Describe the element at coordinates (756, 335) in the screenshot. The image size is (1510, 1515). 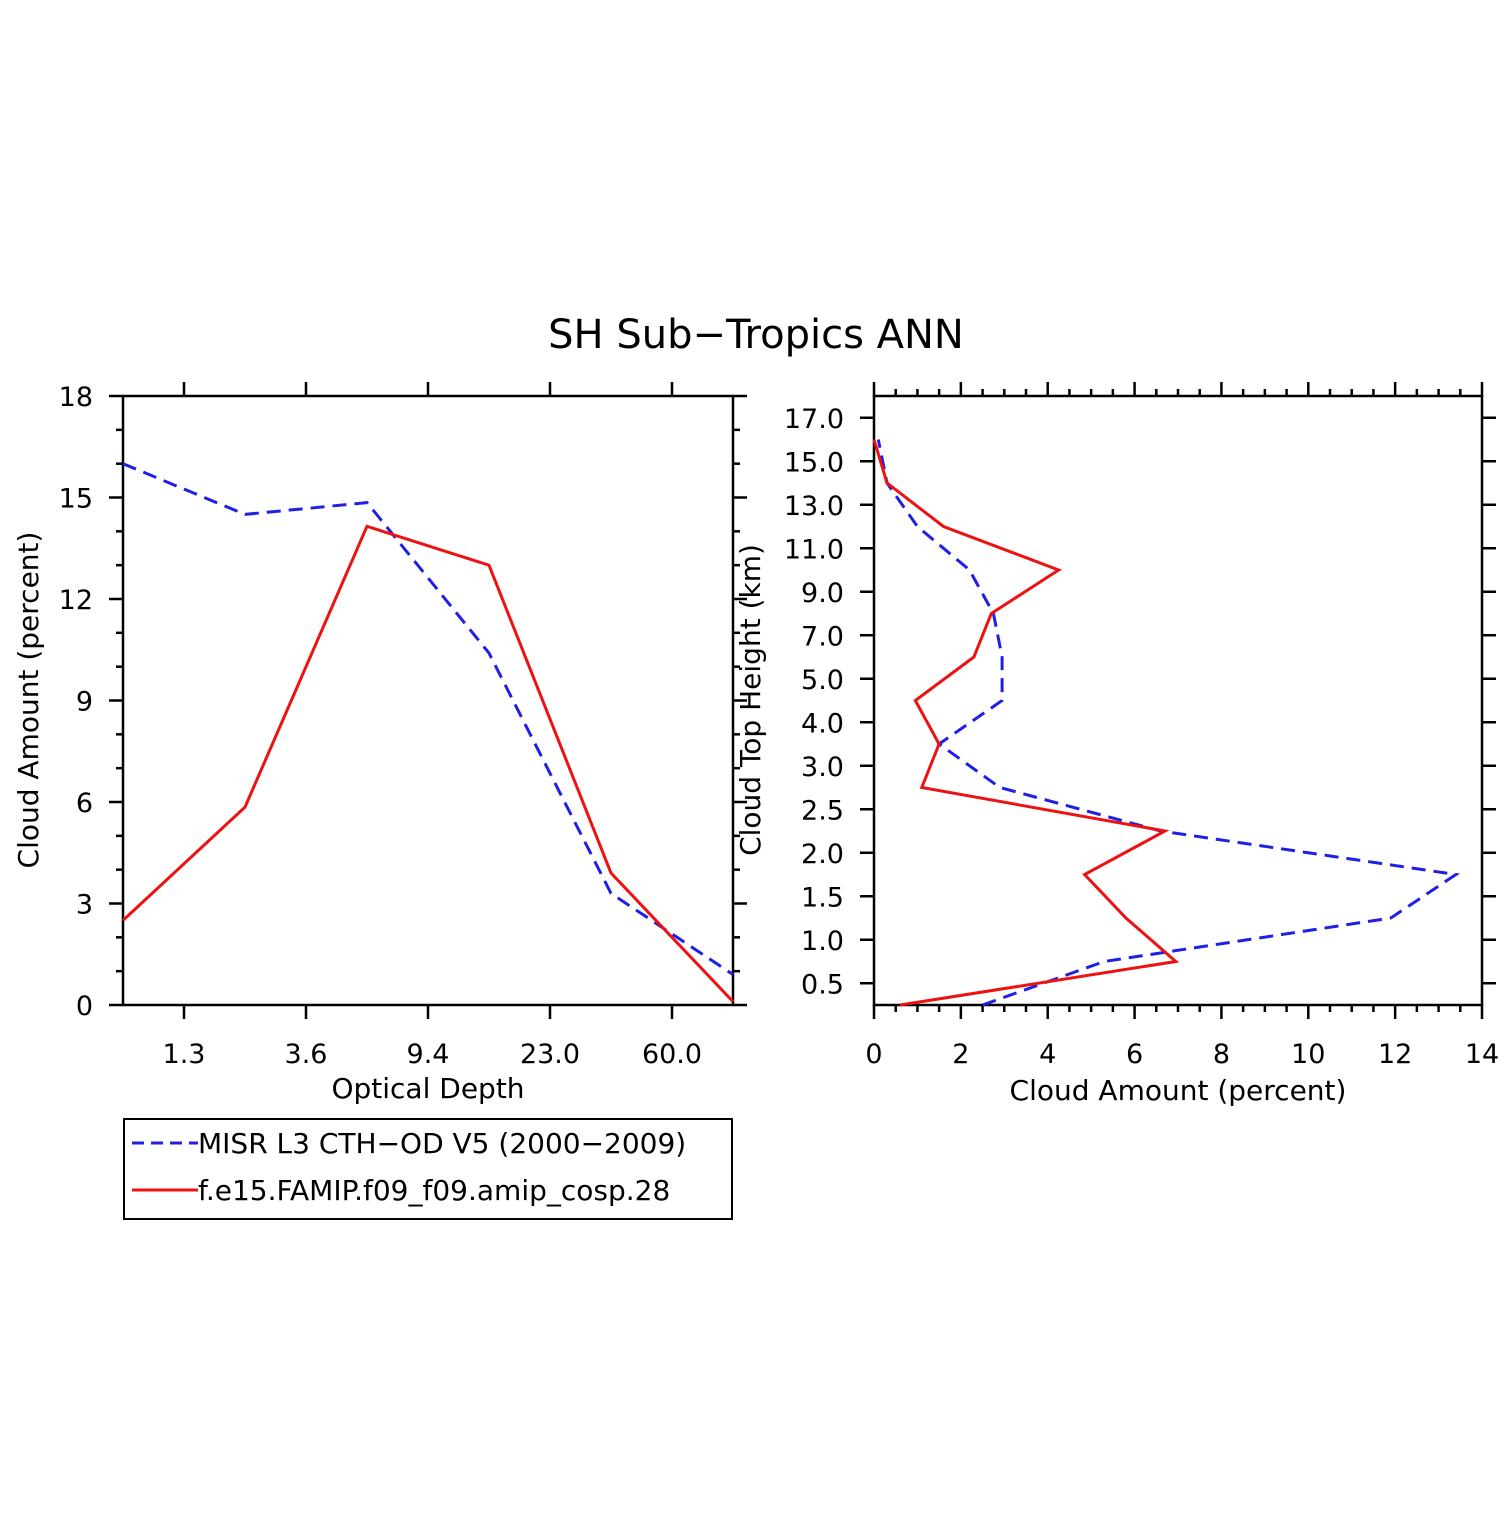
I see `figure-title: SH Sub−Tropics ANN` at that location.